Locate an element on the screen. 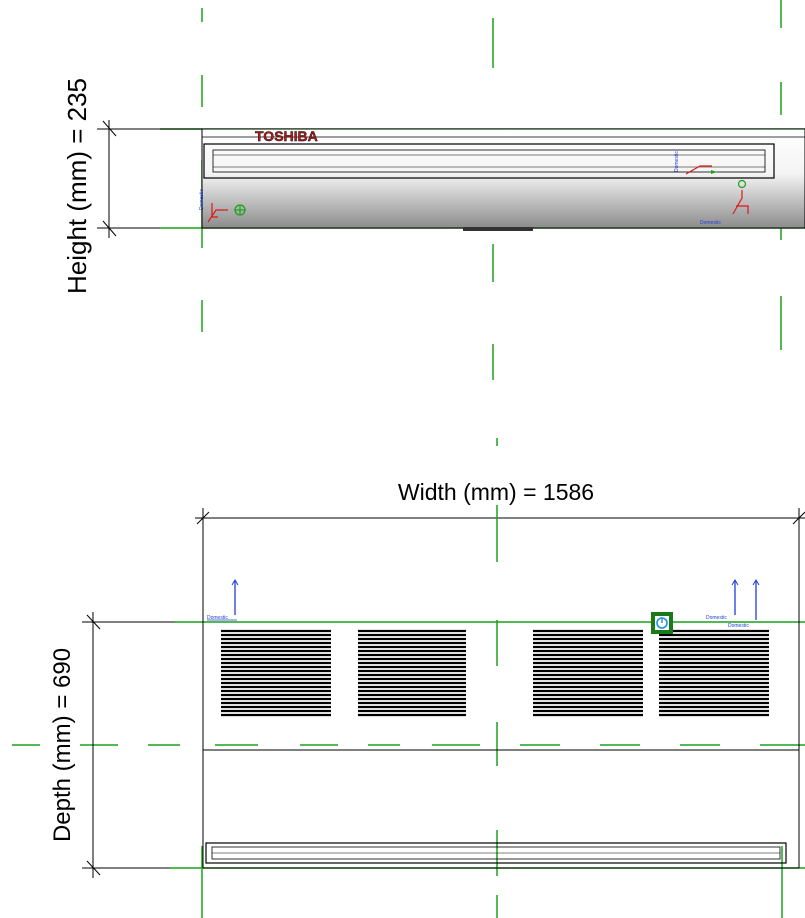 The image size is (805, 918). width-dimension is located at coordinates (500, 565).